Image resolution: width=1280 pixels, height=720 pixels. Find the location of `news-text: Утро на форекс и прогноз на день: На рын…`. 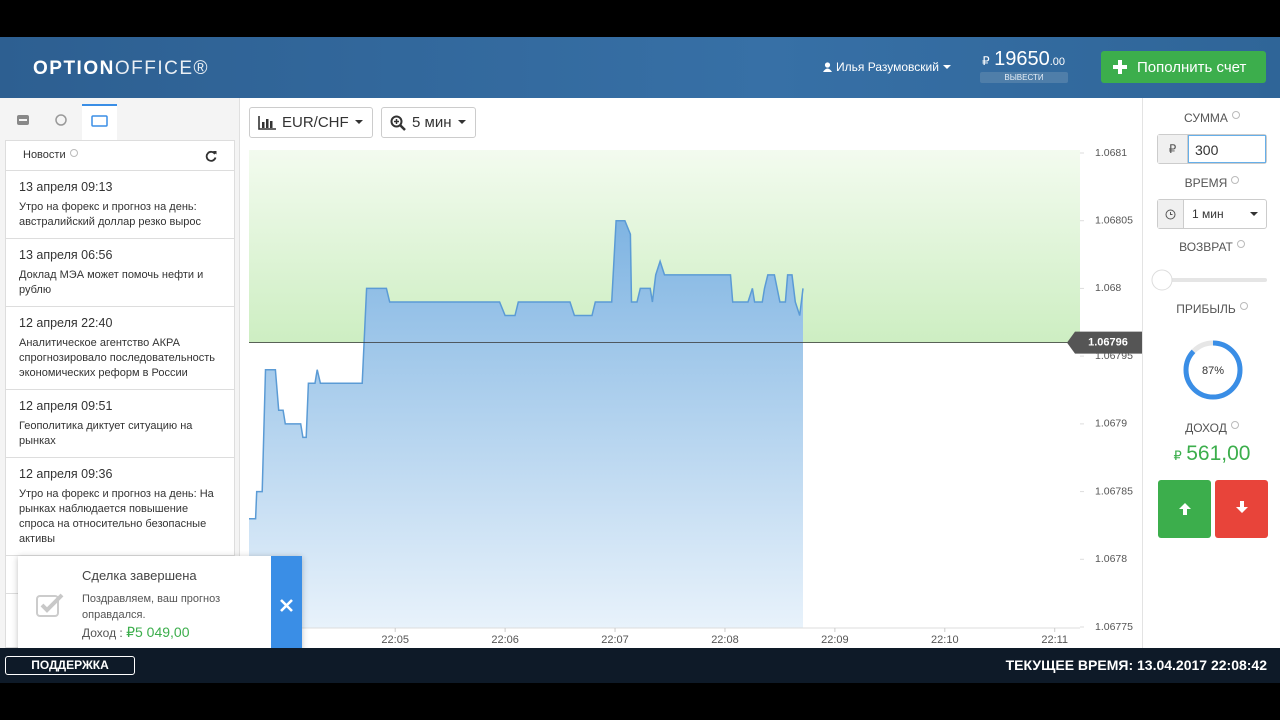

news-text: Утро на форекс и прогноз на день: На рын… is located at coordinates (116, 516).